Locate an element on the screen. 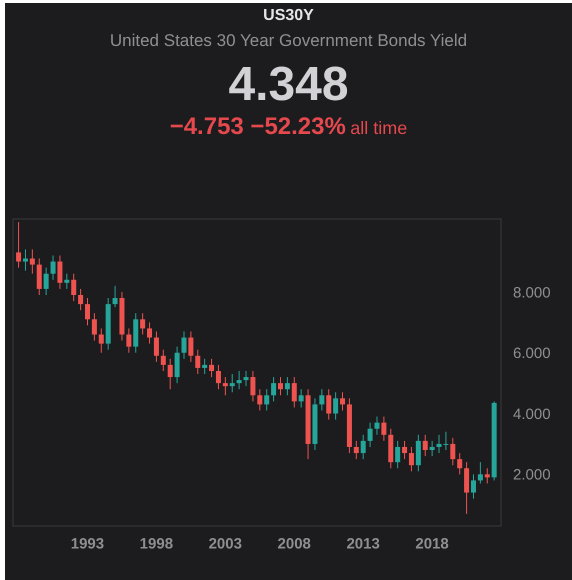 The width and height of the screenshot is (572, 580). y-tick-label: 2.000 is located at coordinates (532, 475).